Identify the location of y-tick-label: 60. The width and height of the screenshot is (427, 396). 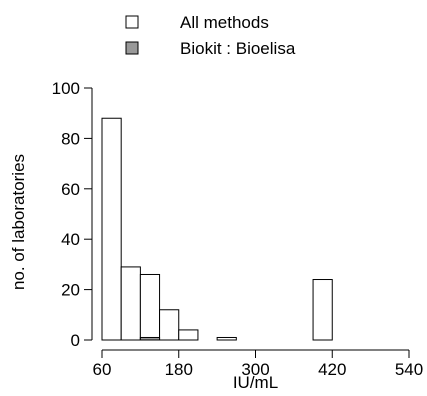
(70, 189).